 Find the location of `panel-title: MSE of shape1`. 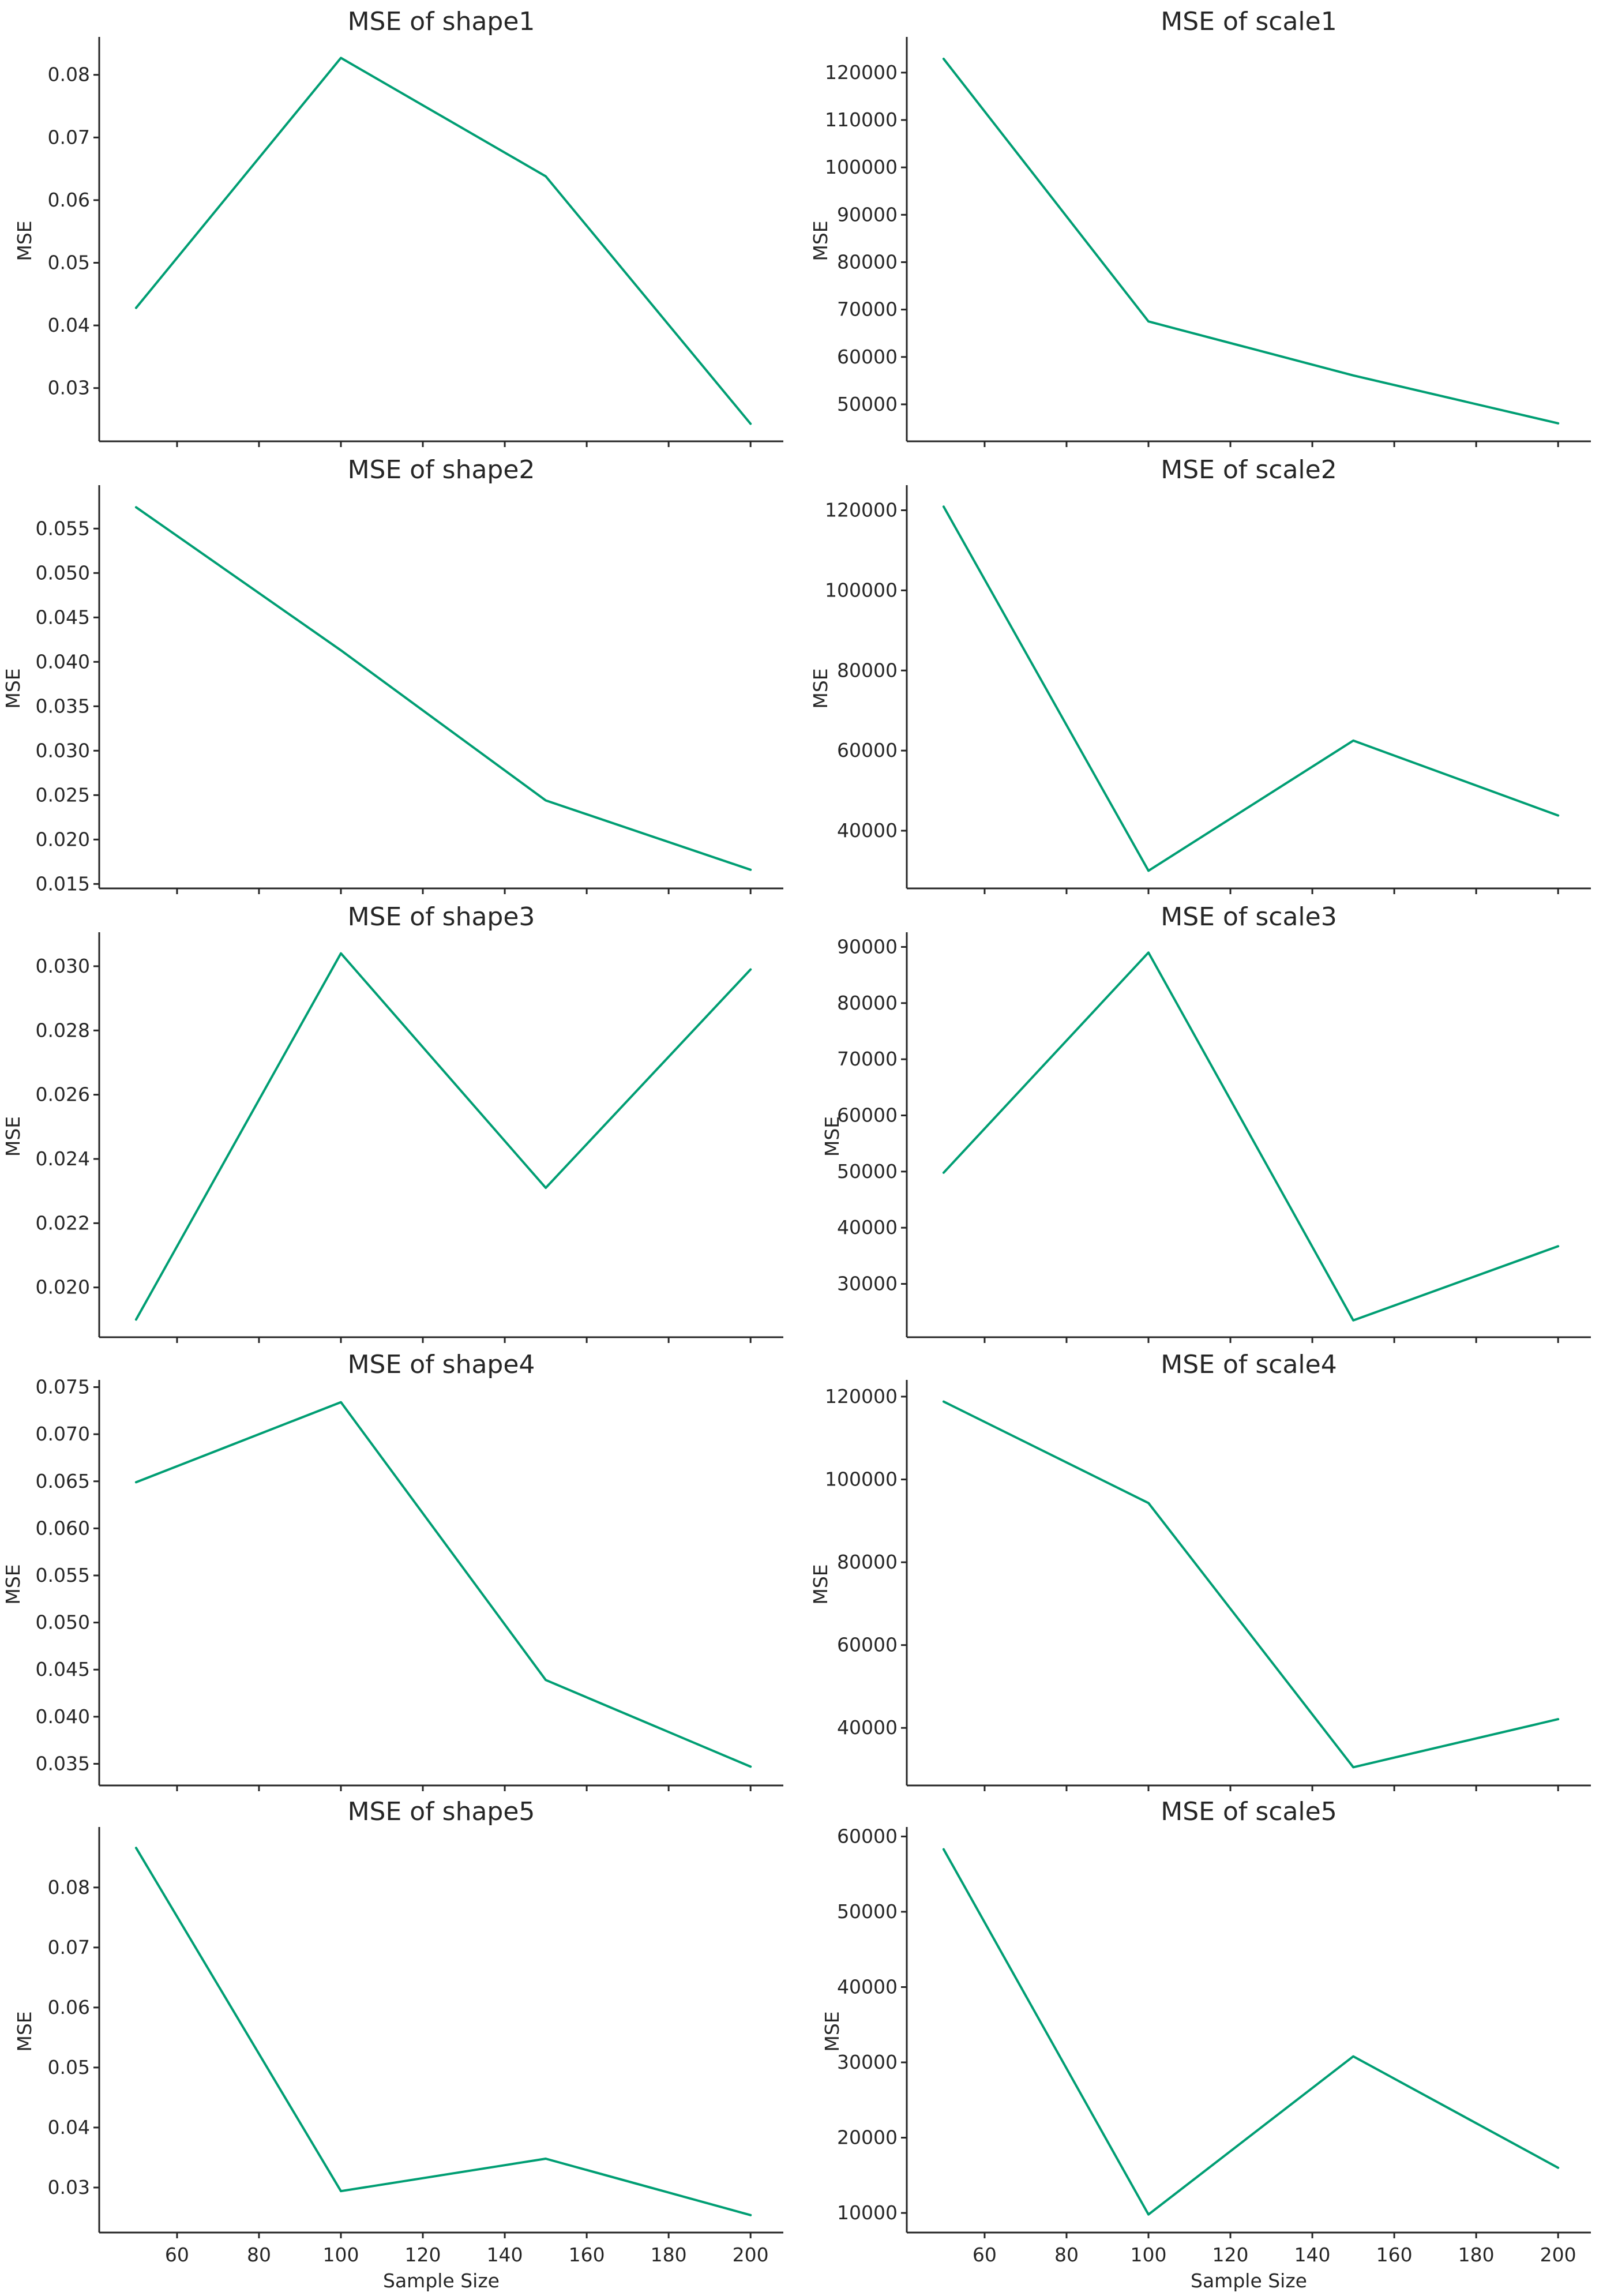

panel-title: MSE of shape1 is located at coordinates (441, 21).